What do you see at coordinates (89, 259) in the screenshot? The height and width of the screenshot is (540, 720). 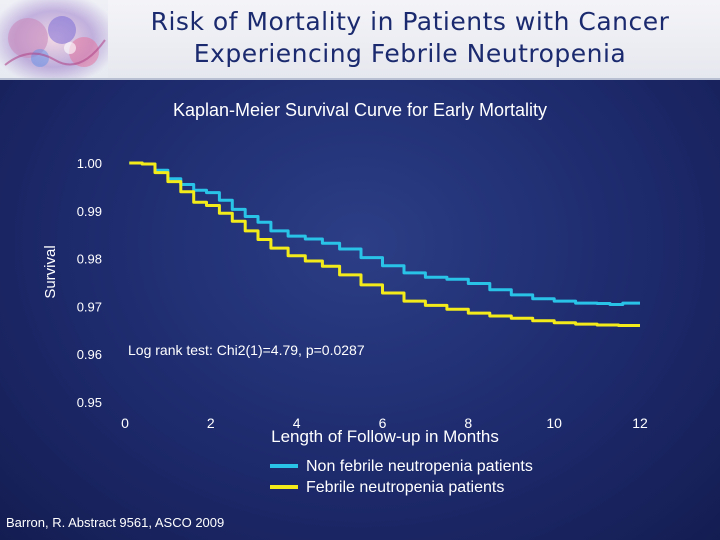 I see `y-tick-label: 0.98` at bounding box center [89, 259].